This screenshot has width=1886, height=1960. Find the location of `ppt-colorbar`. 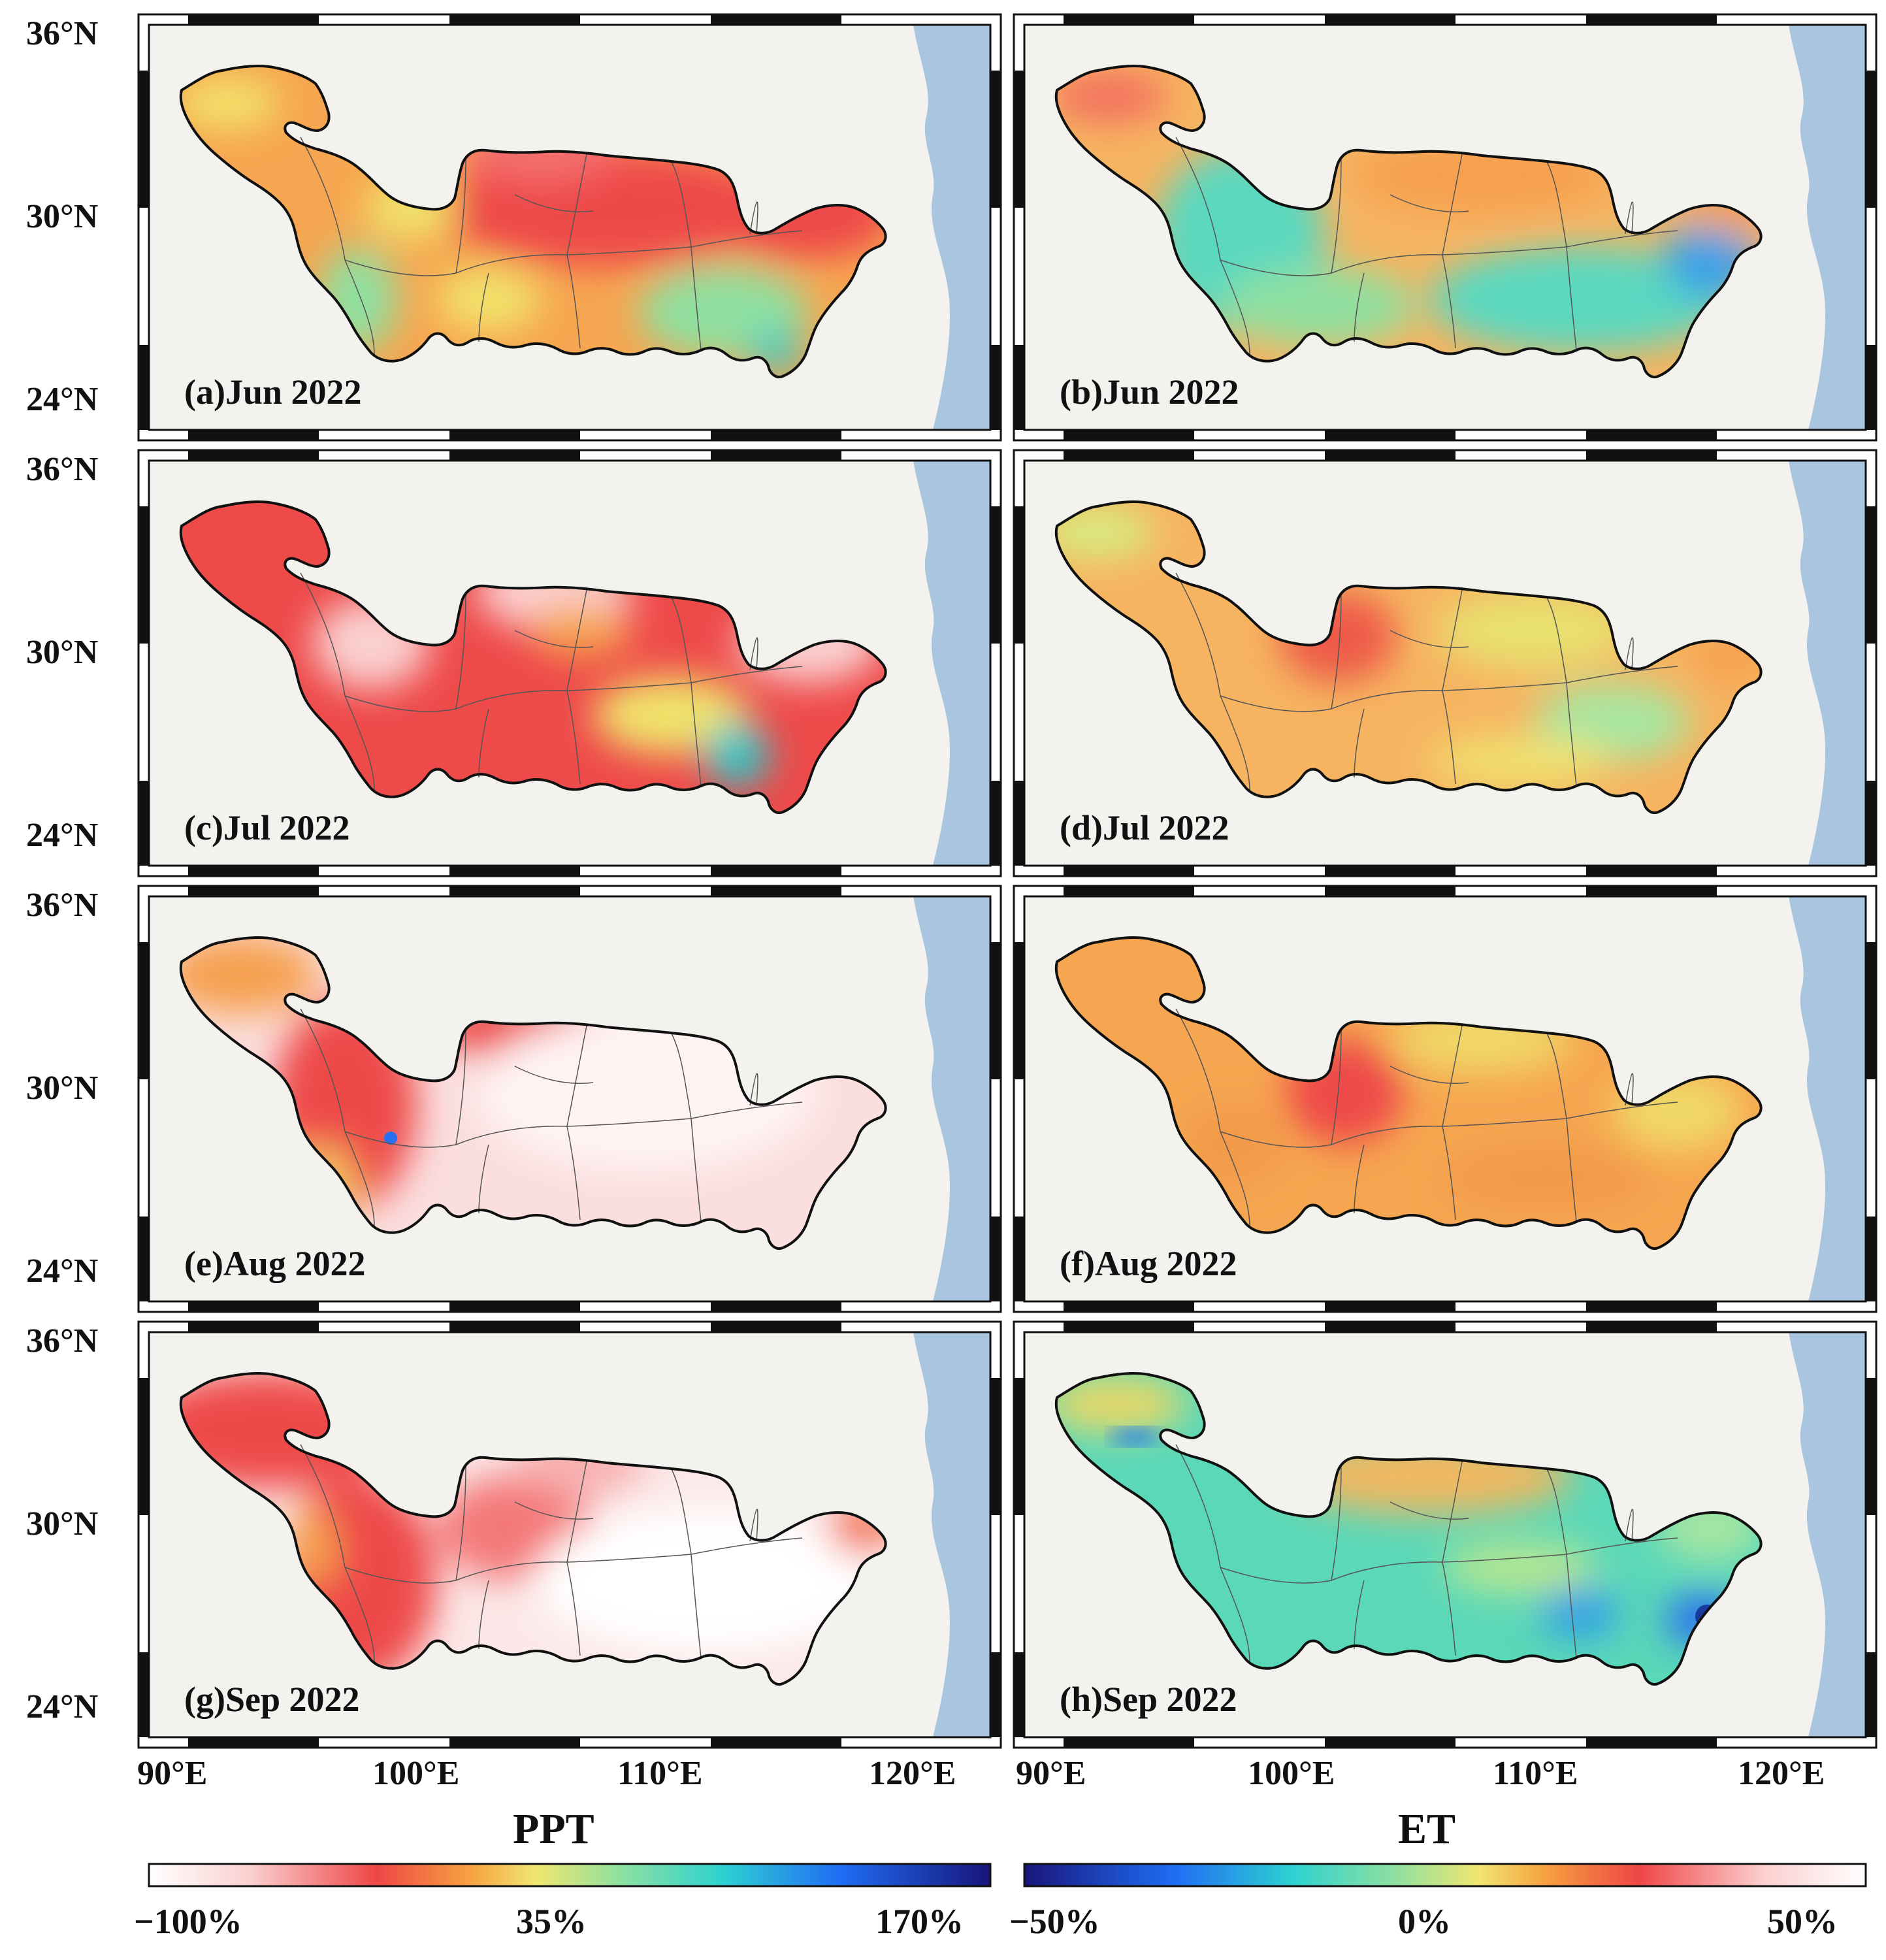

ppt-colorbar is located at coordinates (570, 1875).